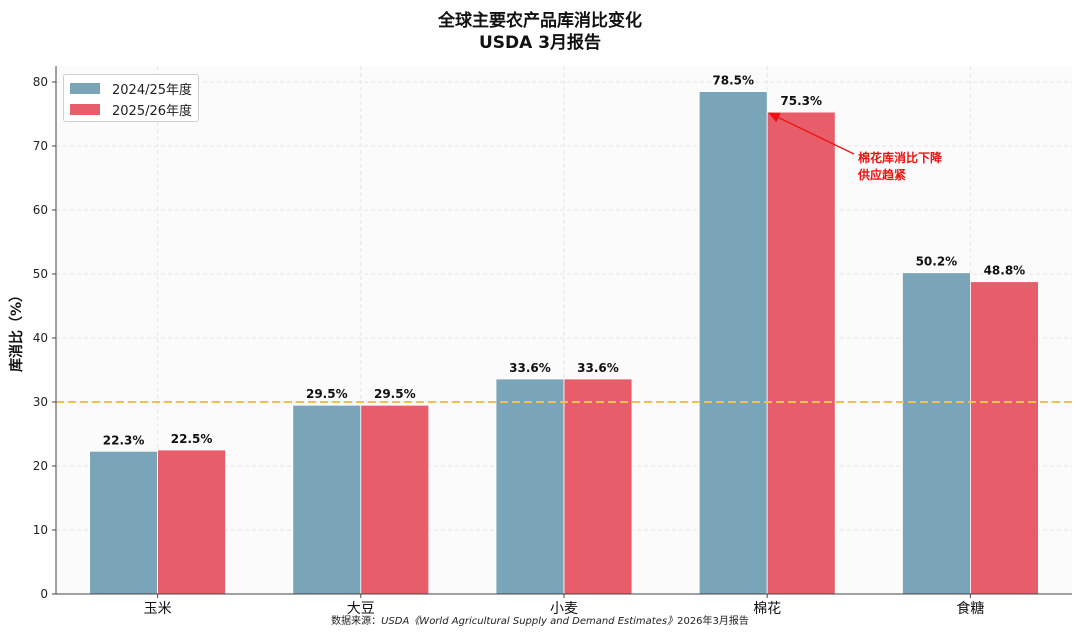  What do you see at coordinates (40, 402) in the screenshot?
I see `y-tick-label: 30` at bounding box center [40, 402].